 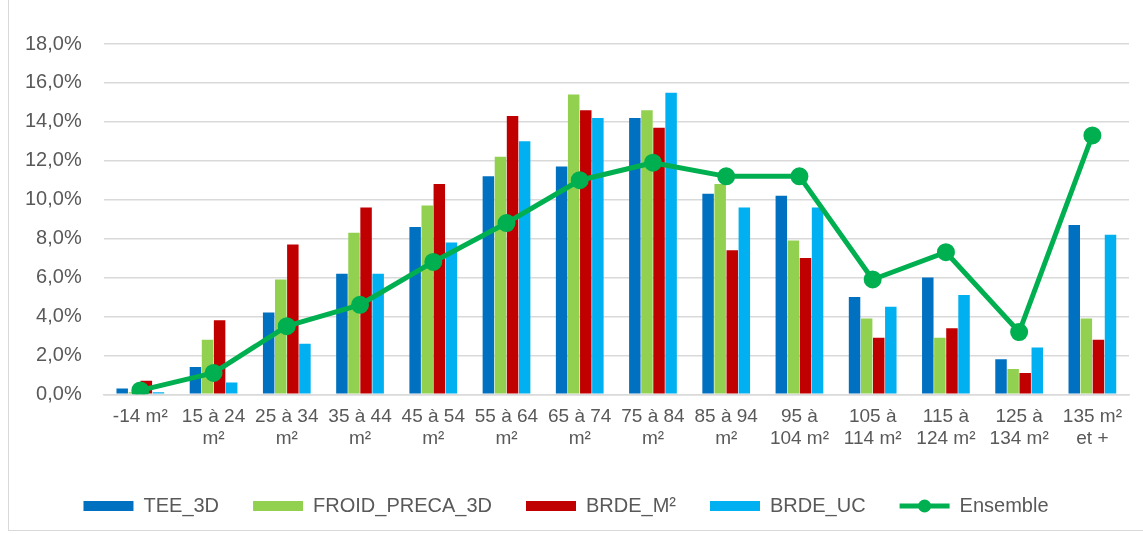 I want to click on x-tick-label: 85 à 94 m², so click(x=726, y=427).